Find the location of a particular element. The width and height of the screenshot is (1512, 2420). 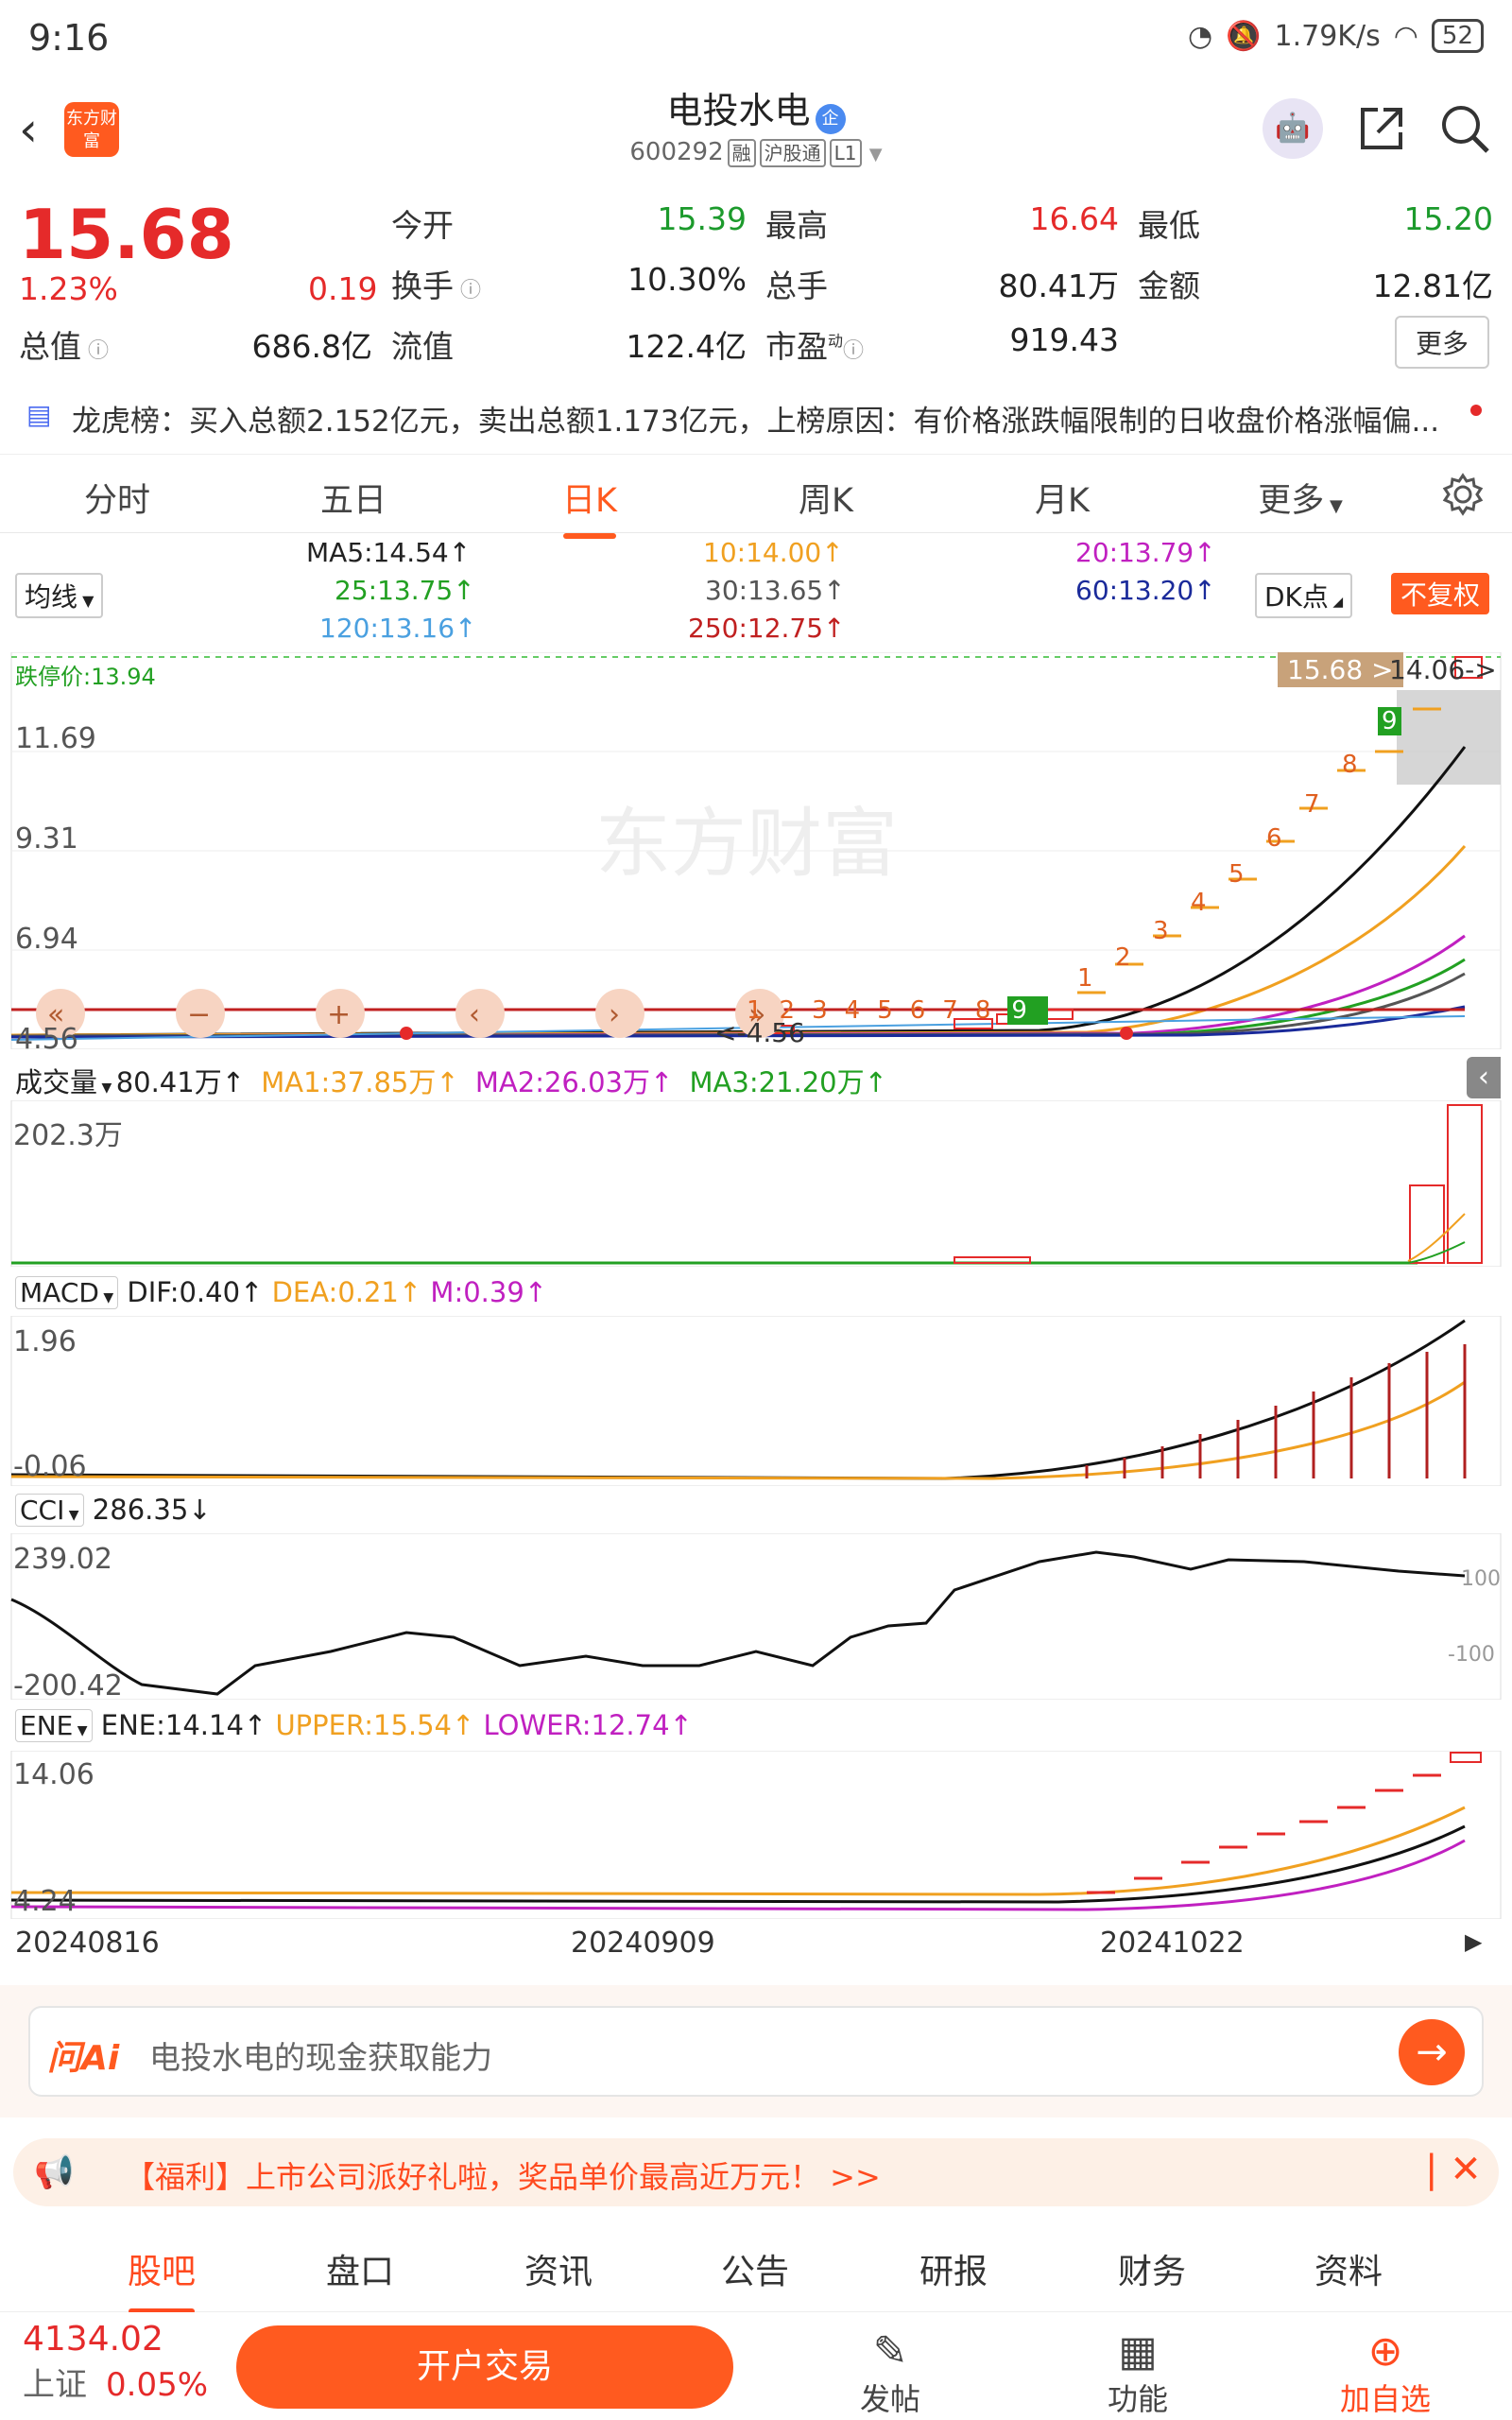

post-button: ✎ 发帖 is located at coordinates (890, 2373).